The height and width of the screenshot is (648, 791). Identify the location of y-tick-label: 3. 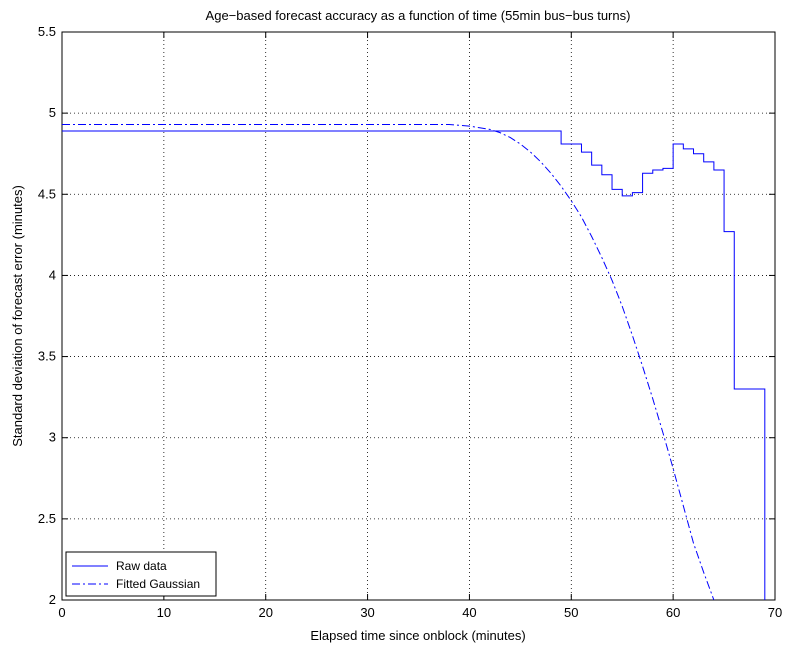
(52, 437).